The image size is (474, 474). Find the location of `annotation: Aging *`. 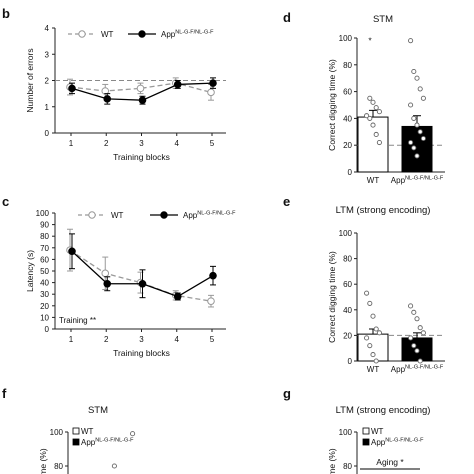

annotation: Aging * is located at coordinates (390, 462).